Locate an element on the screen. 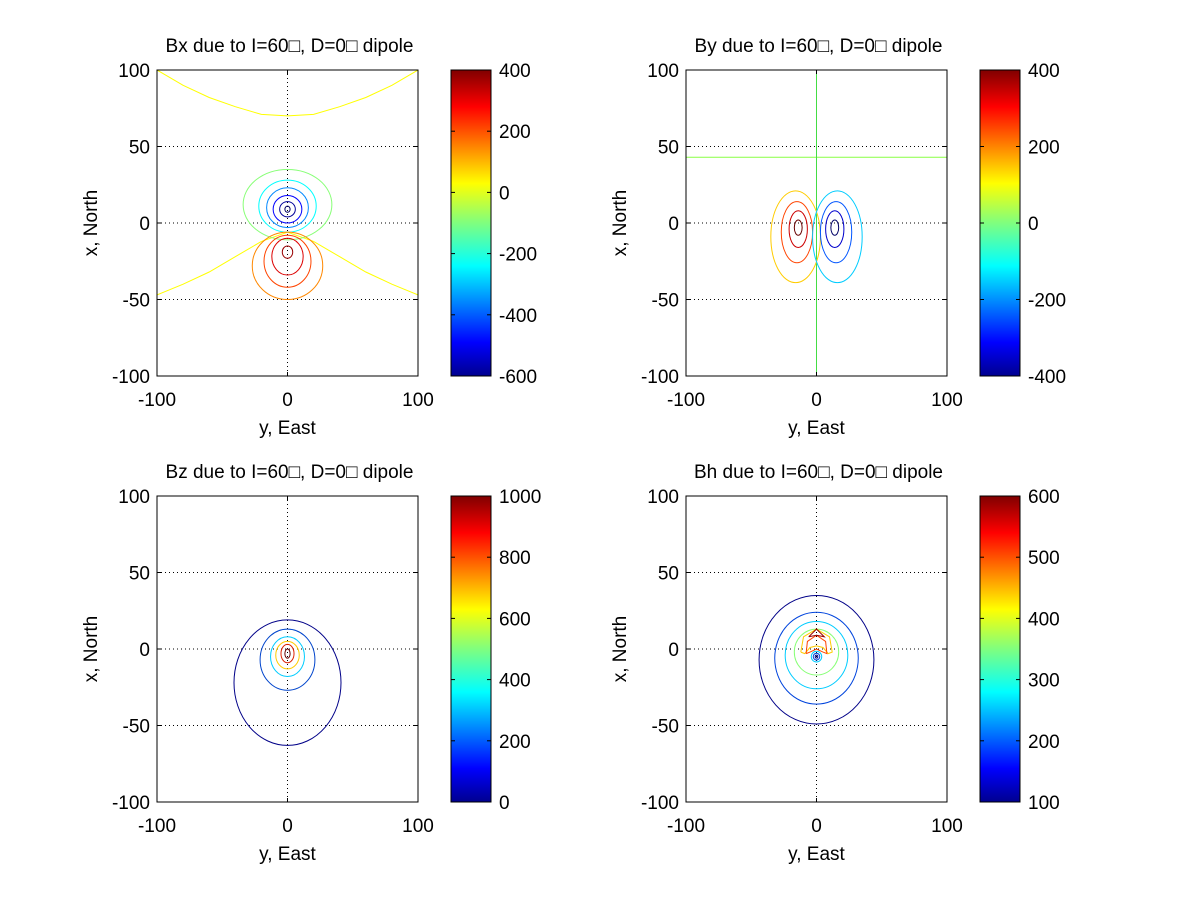 The image size is (1200, 900). colorbar-tick-label: 800 is located at coordinates (515, 558).